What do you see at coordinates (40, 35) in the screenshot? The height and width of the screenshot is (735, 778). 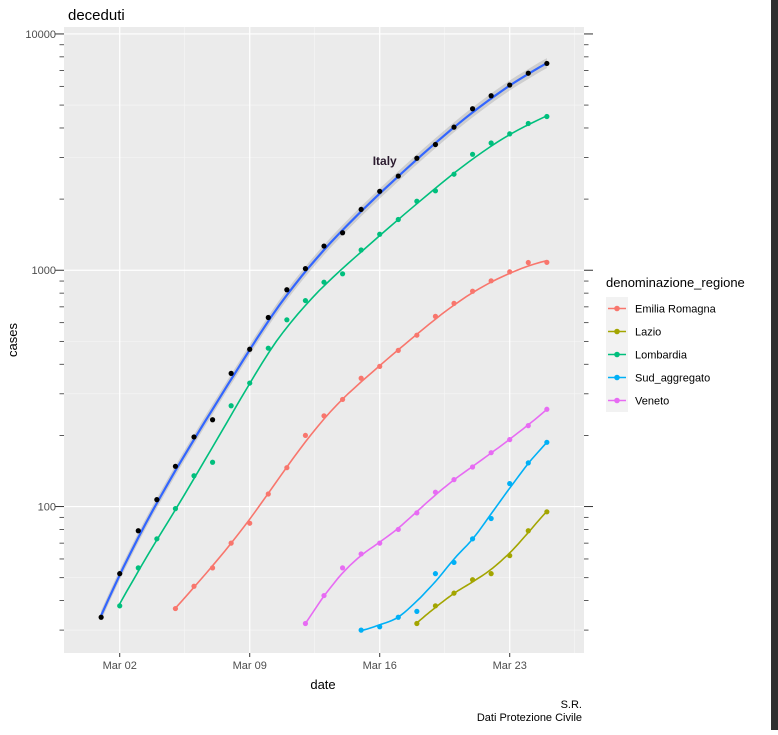 I see `y-tick-label: 10000` at bounding box center [40, 35].